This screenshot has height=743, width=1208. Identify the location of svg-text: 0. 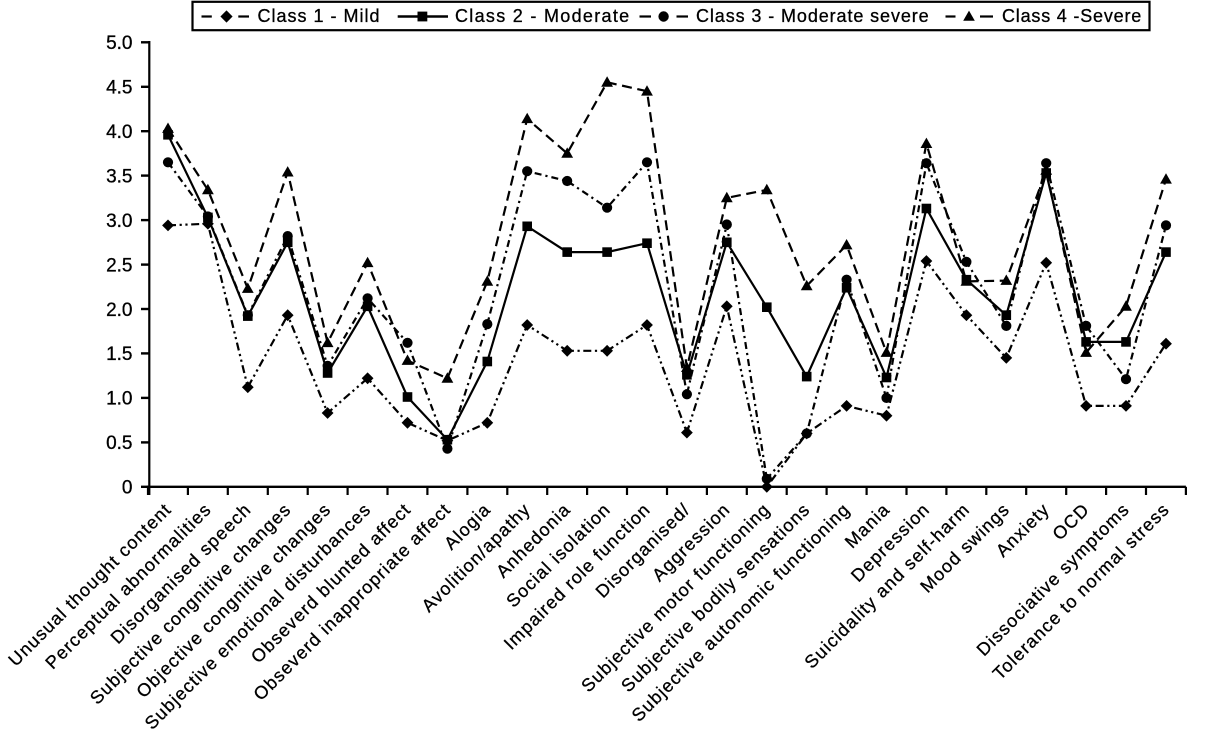
(127, 488).